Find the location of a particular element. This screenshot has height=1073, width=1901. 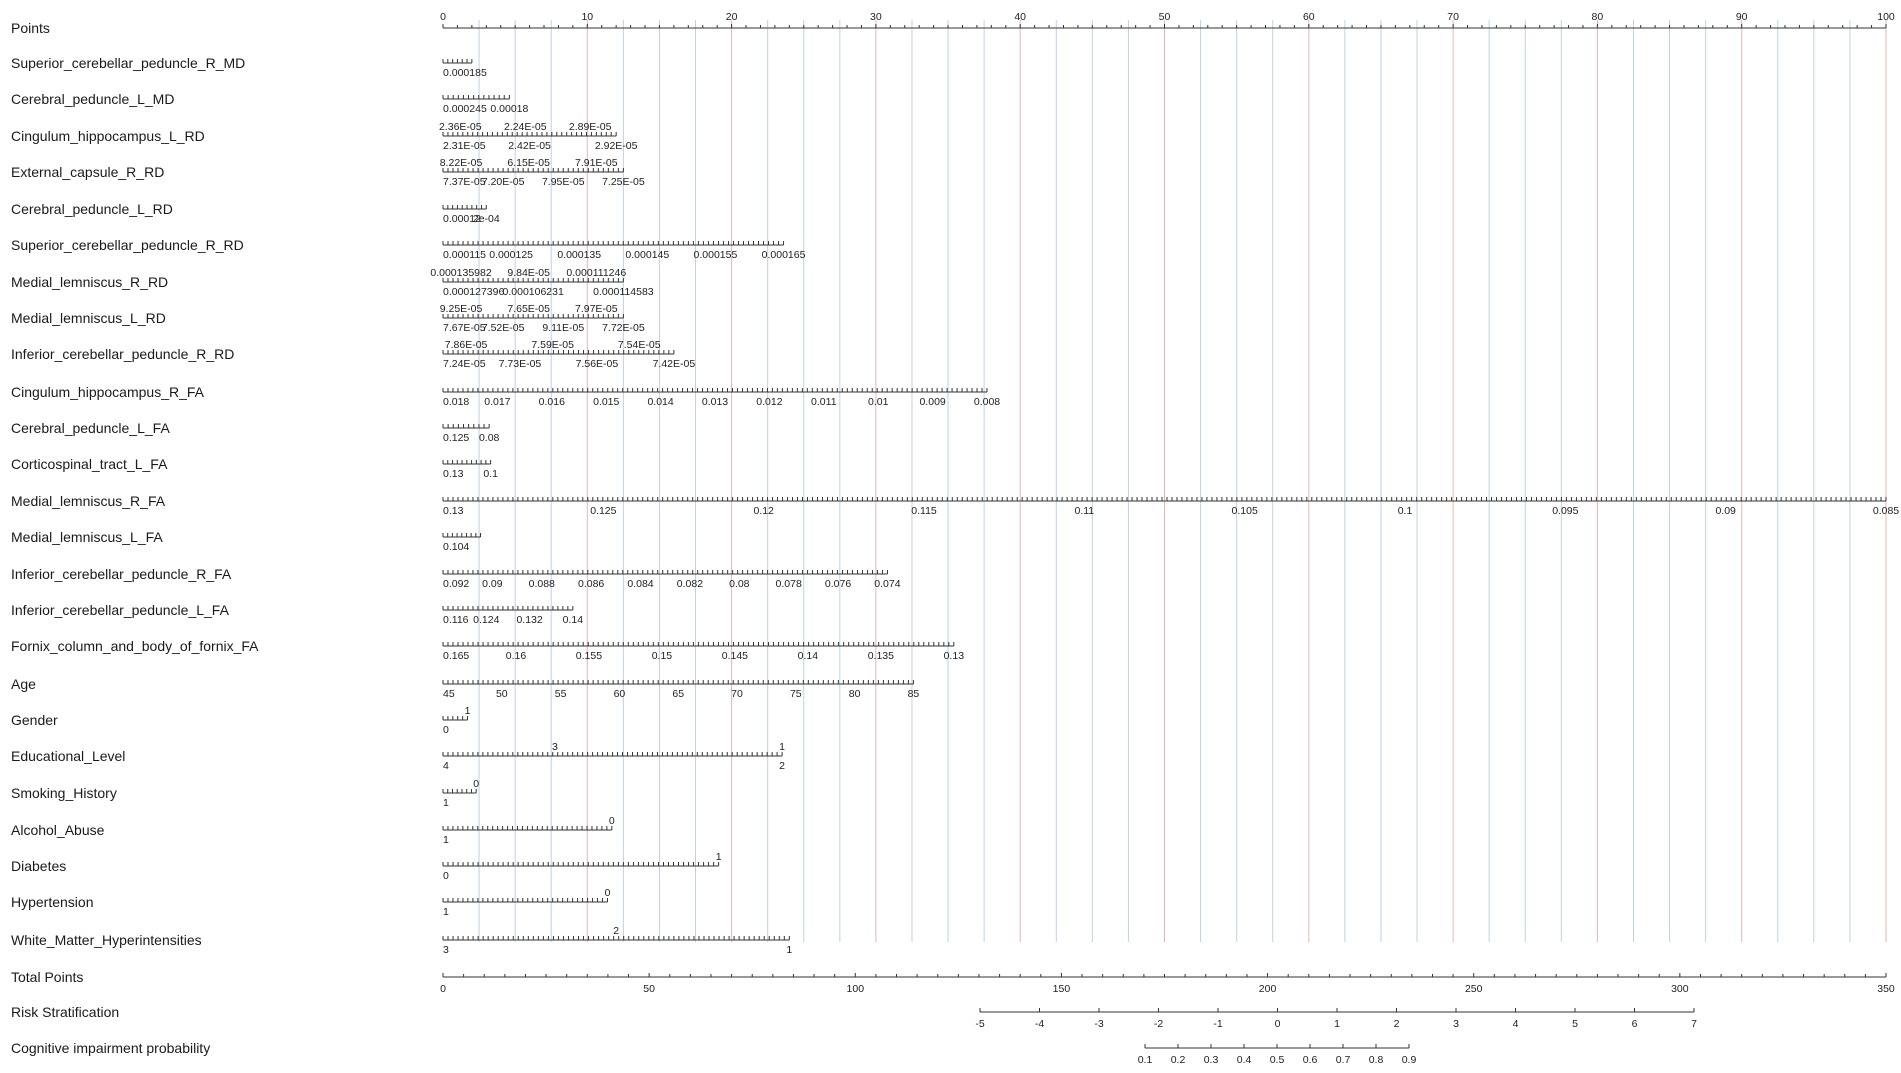

variable-label: Corticospinal_tract_L_FA is located at coordinates (89, 464).